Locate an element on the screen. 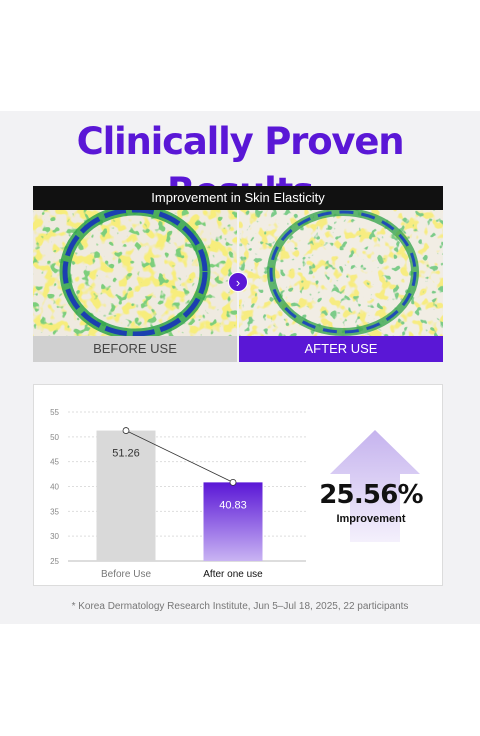 The height and width of the screenshot is (736, 480). next-arrow-icon: › is located at coordinates (238, 282).